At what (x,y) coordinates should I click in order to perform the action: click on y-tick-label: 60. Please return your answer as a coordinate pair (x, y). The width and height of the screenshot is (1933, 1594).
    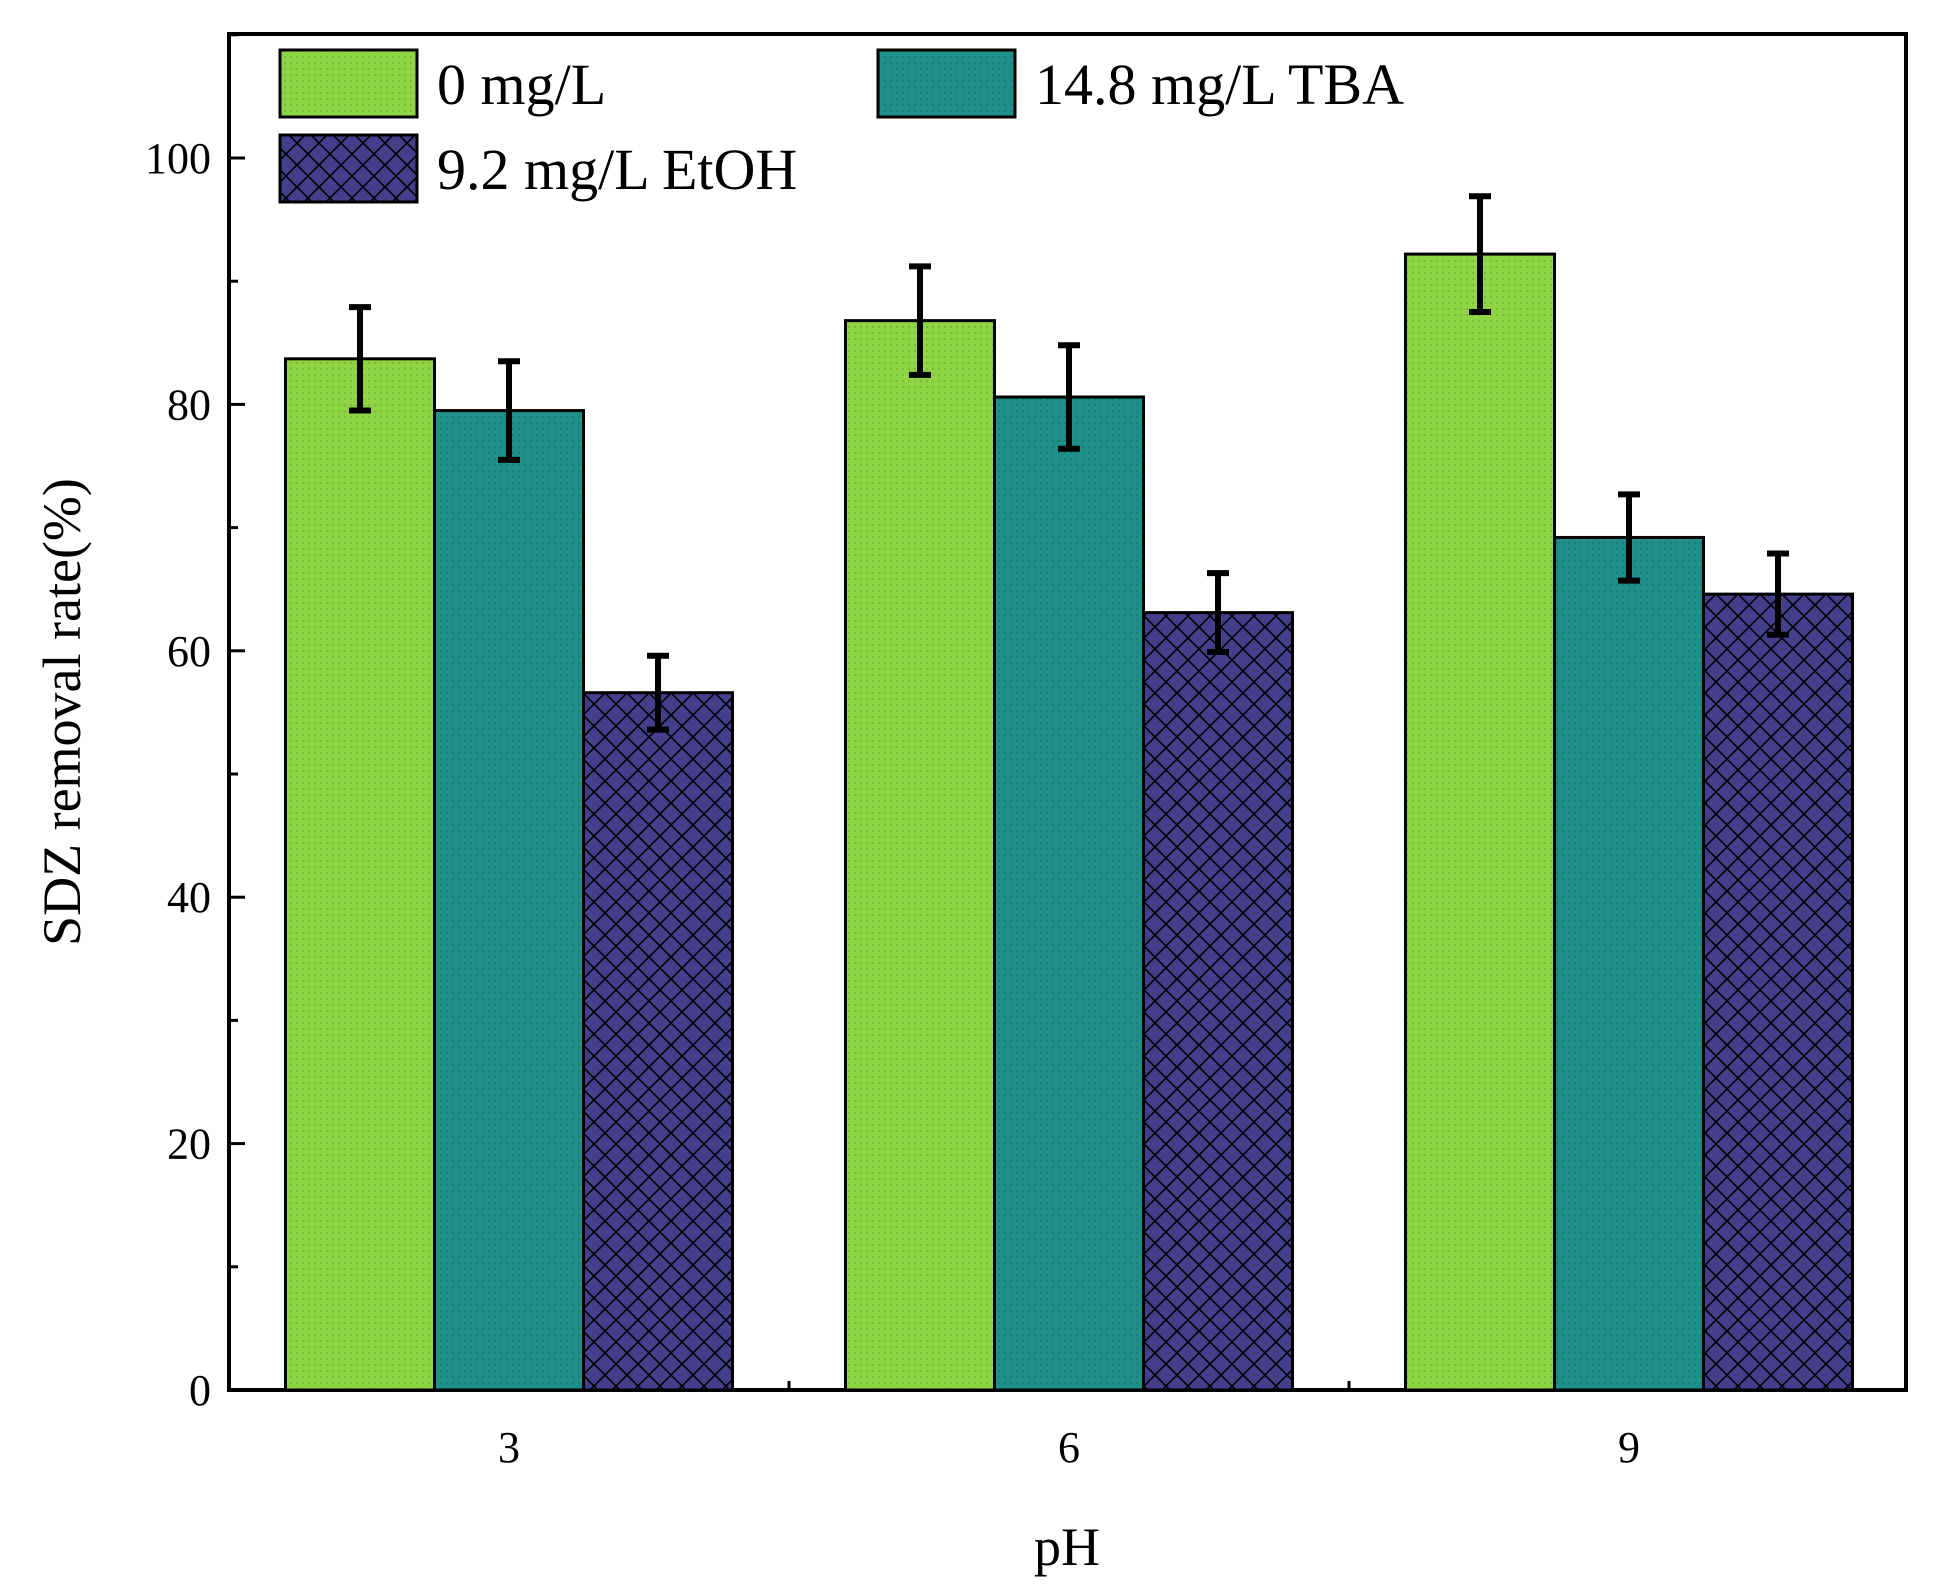
    Looking at the image, I should click on (189, 651).